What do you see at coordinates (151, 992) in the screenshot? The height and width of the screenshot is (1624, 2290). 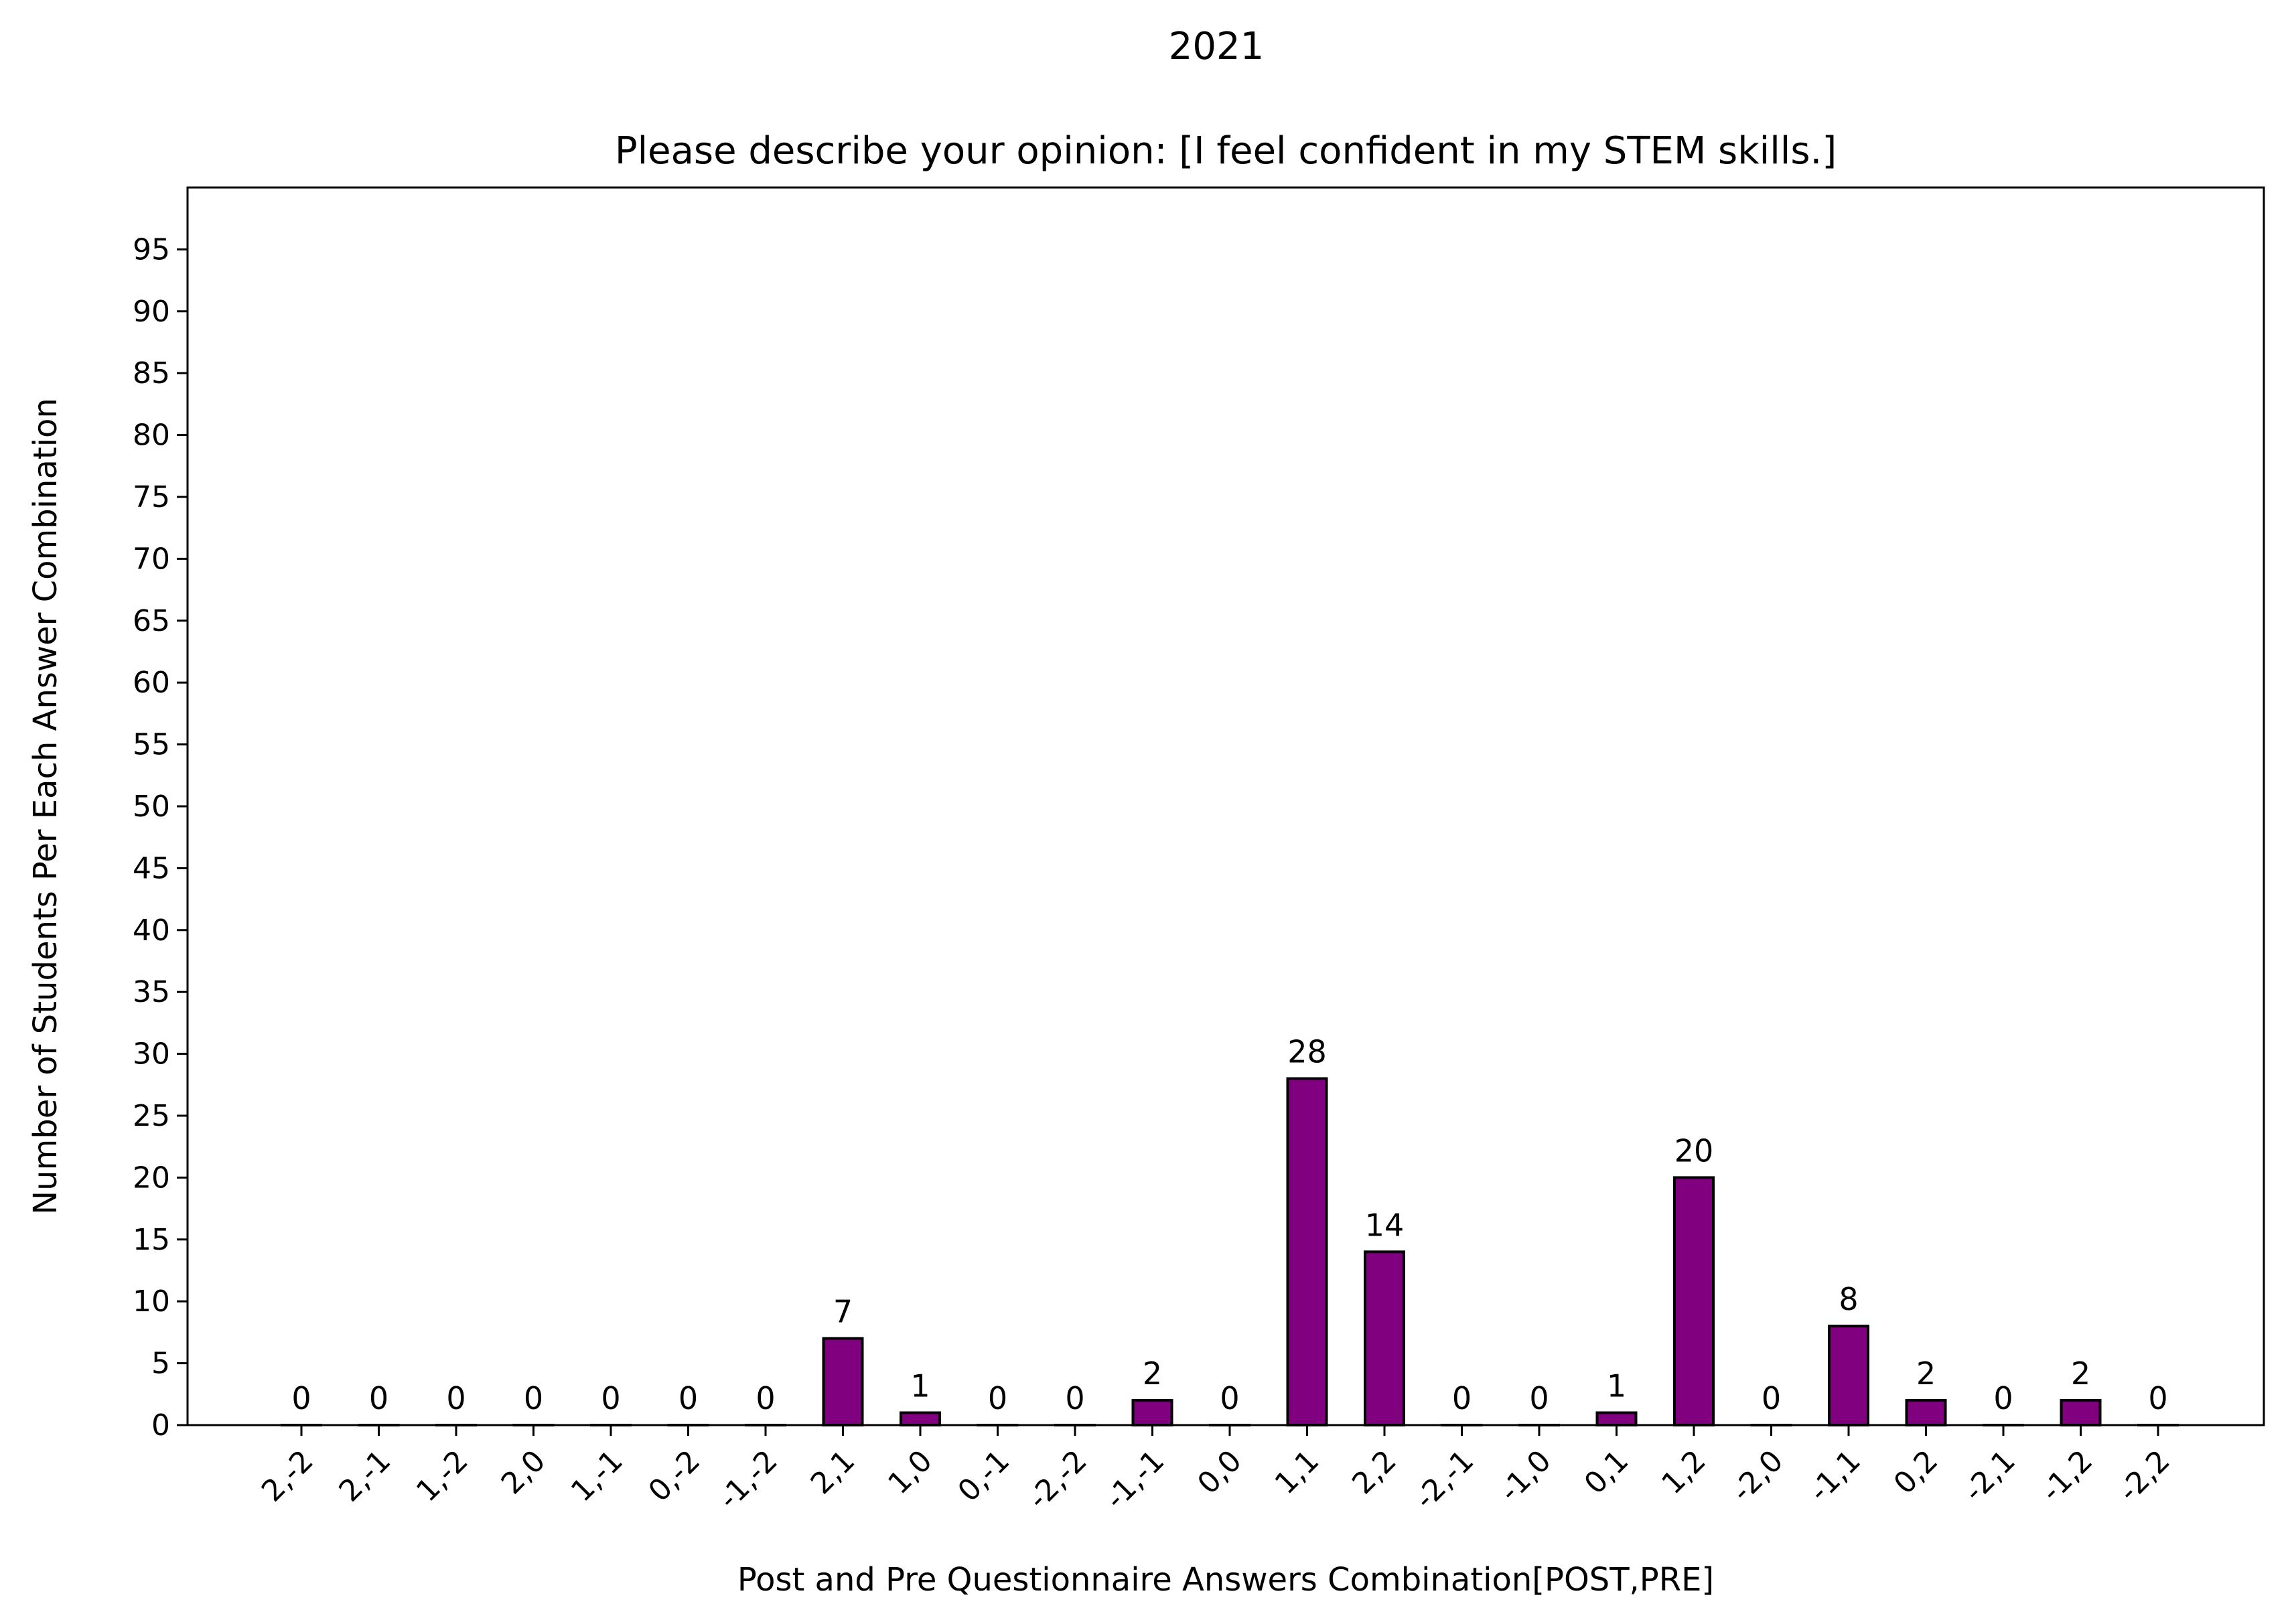 I see `y-tick-label: 35` at bounding box center [151, 992].